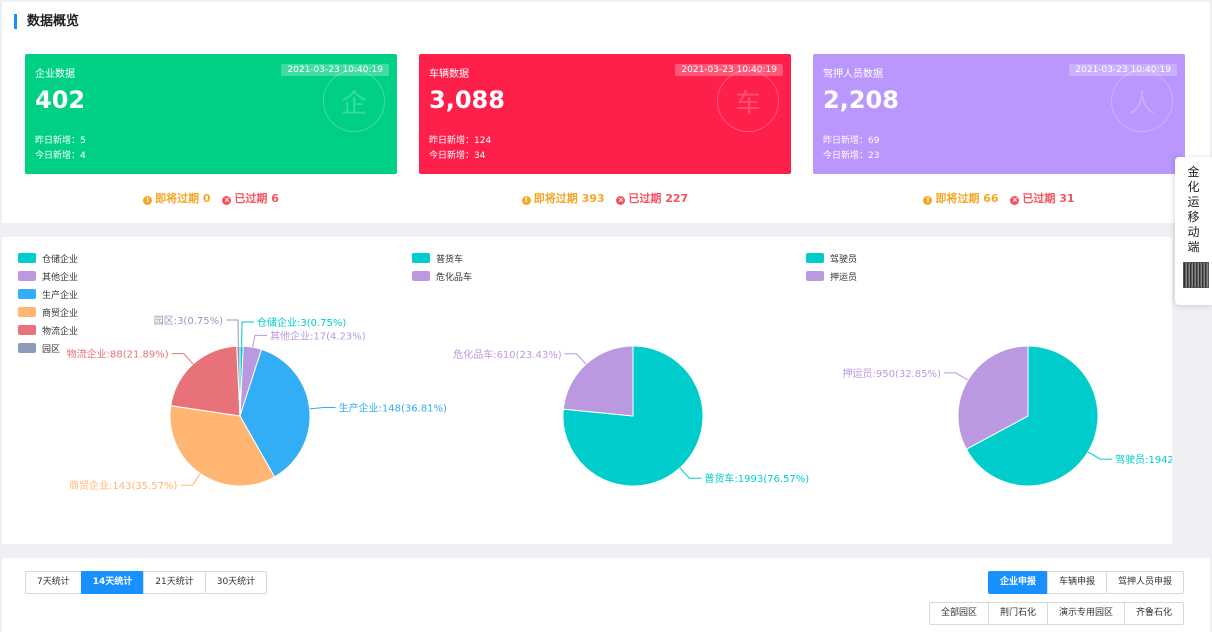 Image resolution: width=1212 pixels, height=632 pixels. I want to click on card-value: 2,208, so click(861, 100).